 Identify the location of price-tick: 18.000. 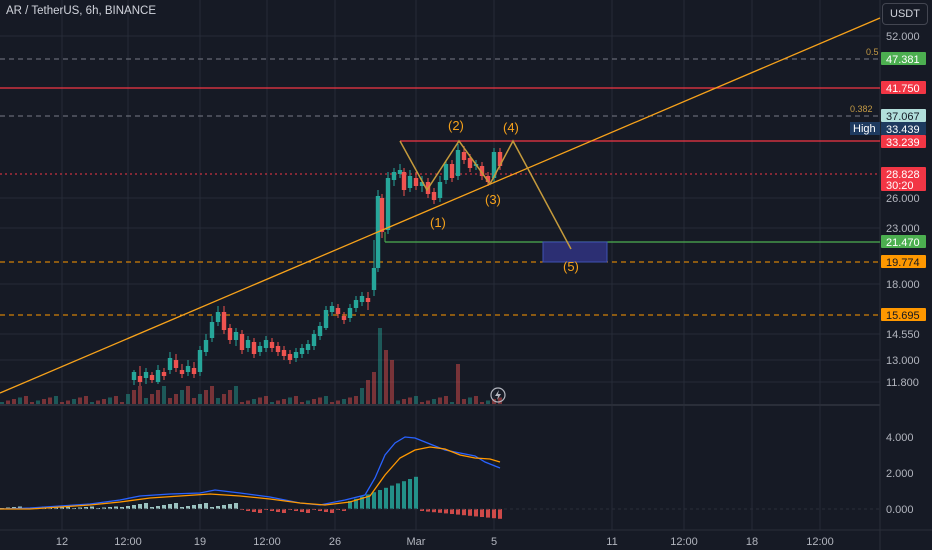
(903, 285).